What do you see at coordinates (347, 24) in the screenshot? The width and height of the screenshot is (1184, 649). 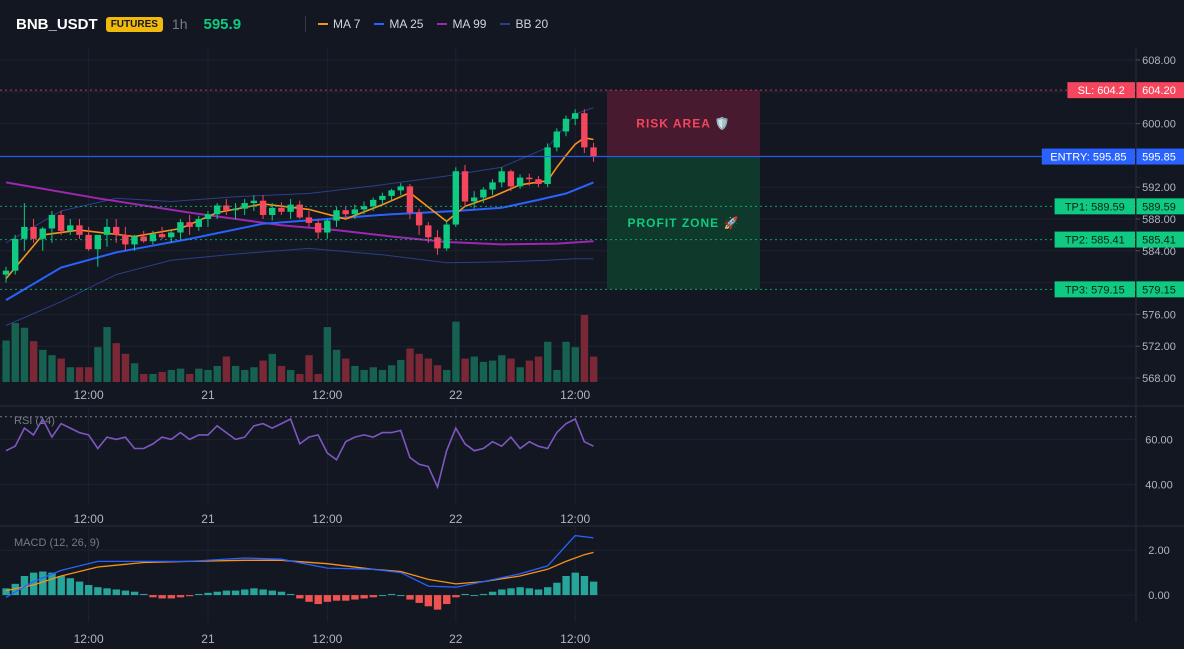 I see `legend-ma7-label: MA 7` at bounding box center [347, 24].